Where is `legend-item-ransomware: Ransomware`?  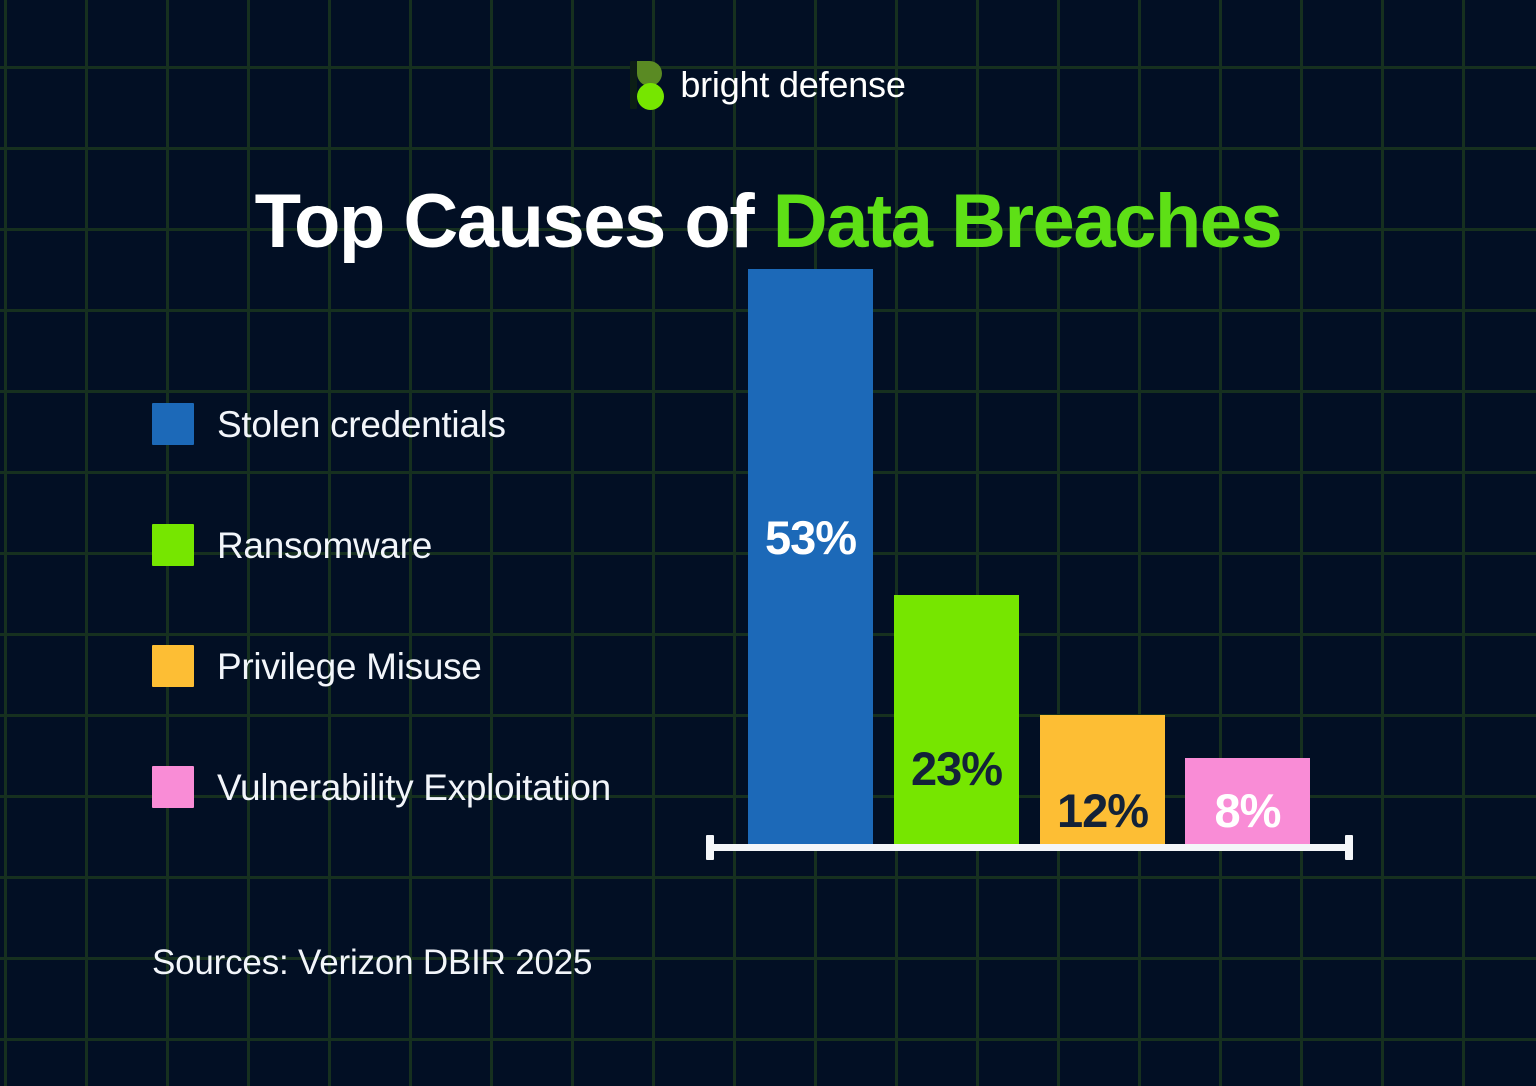
legend-item-ransomware: Ransomware is located at coordinates (432, 545).